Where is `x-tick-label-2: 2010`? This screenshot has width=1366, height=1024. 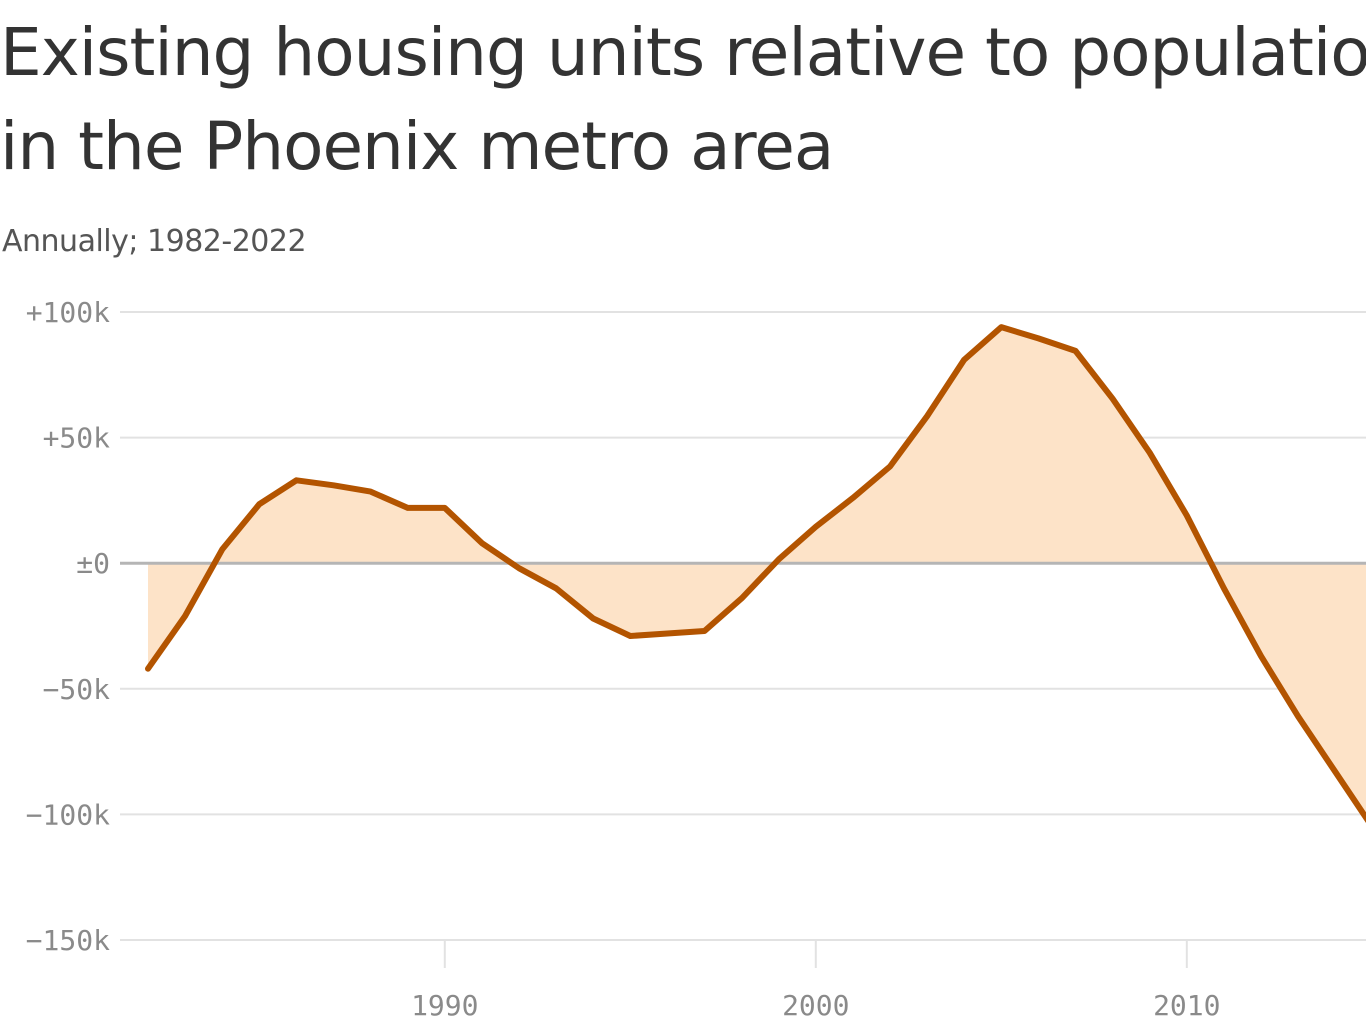 x-tick-label-2: 2010 is located at coordinates (1186, 1005).